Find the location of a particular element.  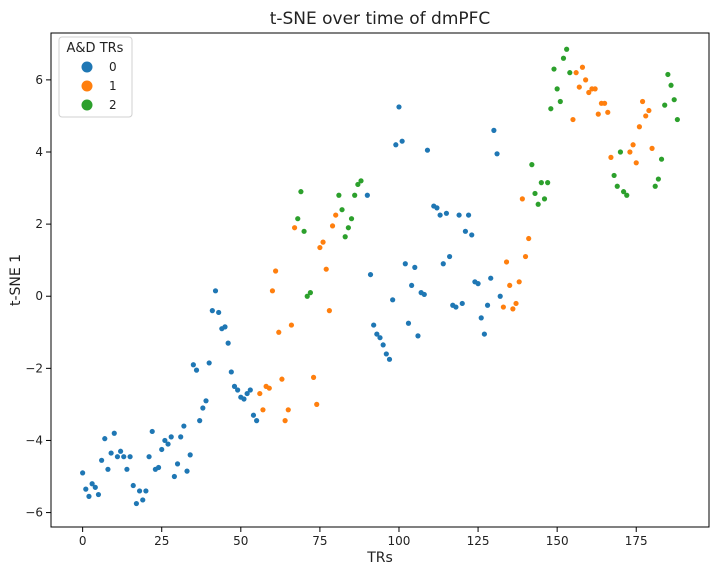

legend-items: 0 1 2 is located at coordinates (99, 86).